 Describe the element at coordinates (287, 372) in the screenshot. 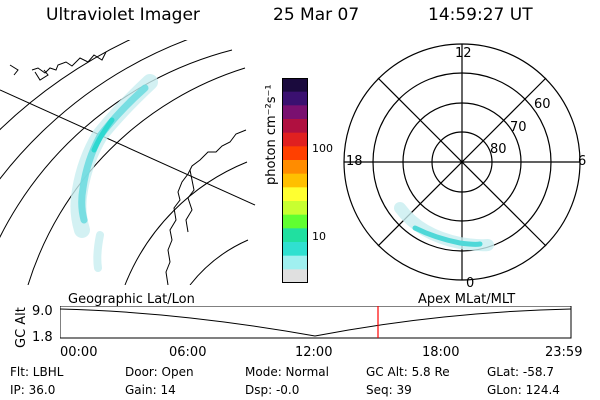

I see `info-mode: Mode: Normal` at that location.